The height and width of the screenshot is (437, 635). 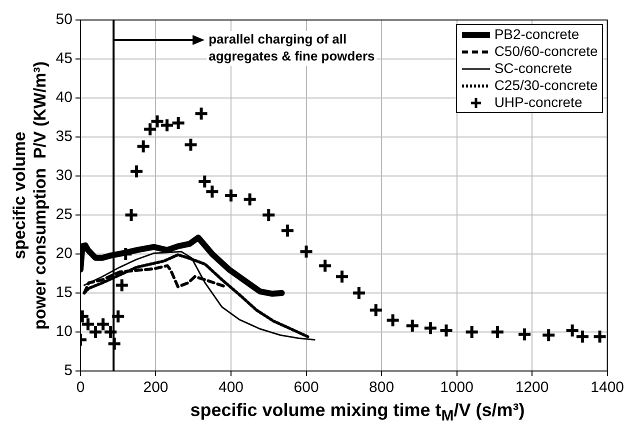 I want to click on legend-label: PB2-concrete, so click(x=537, y=34).